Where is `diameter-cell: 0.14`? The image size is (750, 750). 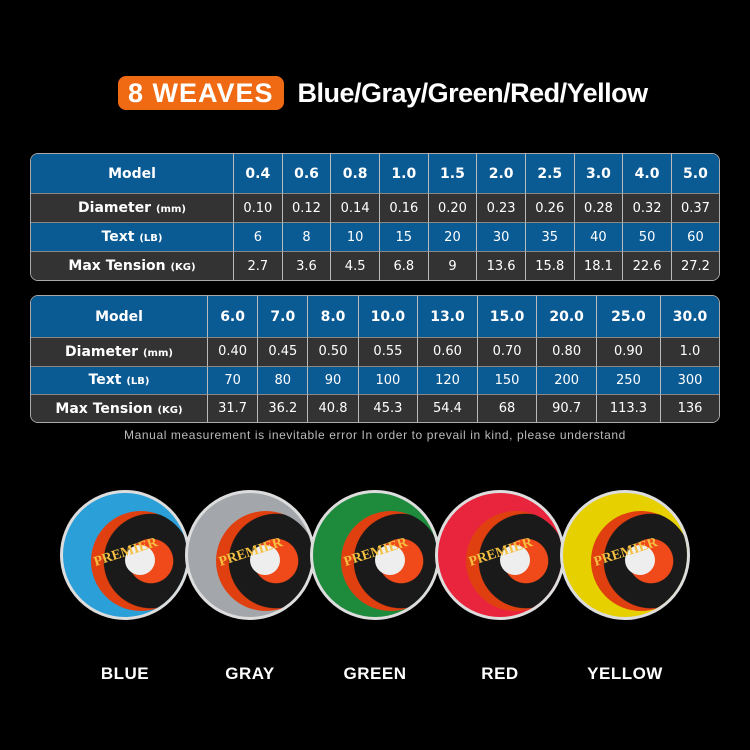 diameter-cell: 0.14 is located at coordinates (355, 209).